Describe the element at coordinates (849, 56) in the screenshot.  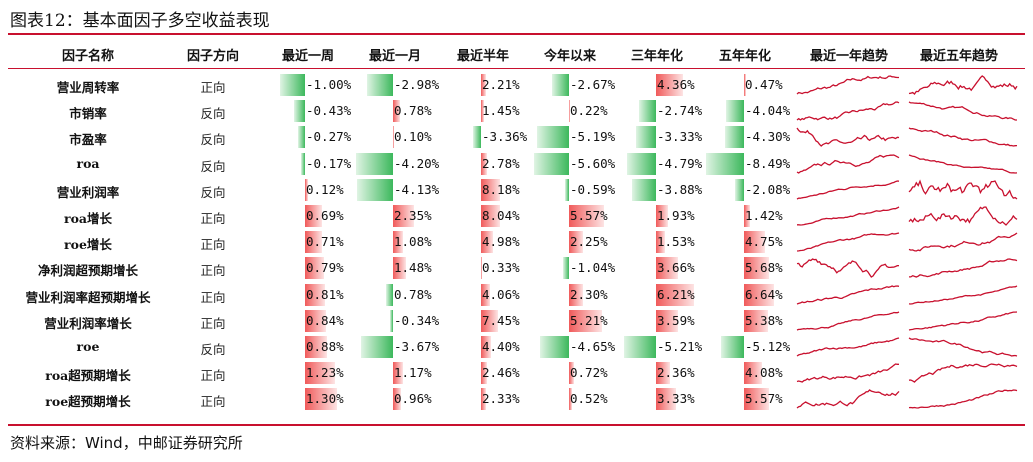
I see `column-header-8: 最近一年趋势` at that location.